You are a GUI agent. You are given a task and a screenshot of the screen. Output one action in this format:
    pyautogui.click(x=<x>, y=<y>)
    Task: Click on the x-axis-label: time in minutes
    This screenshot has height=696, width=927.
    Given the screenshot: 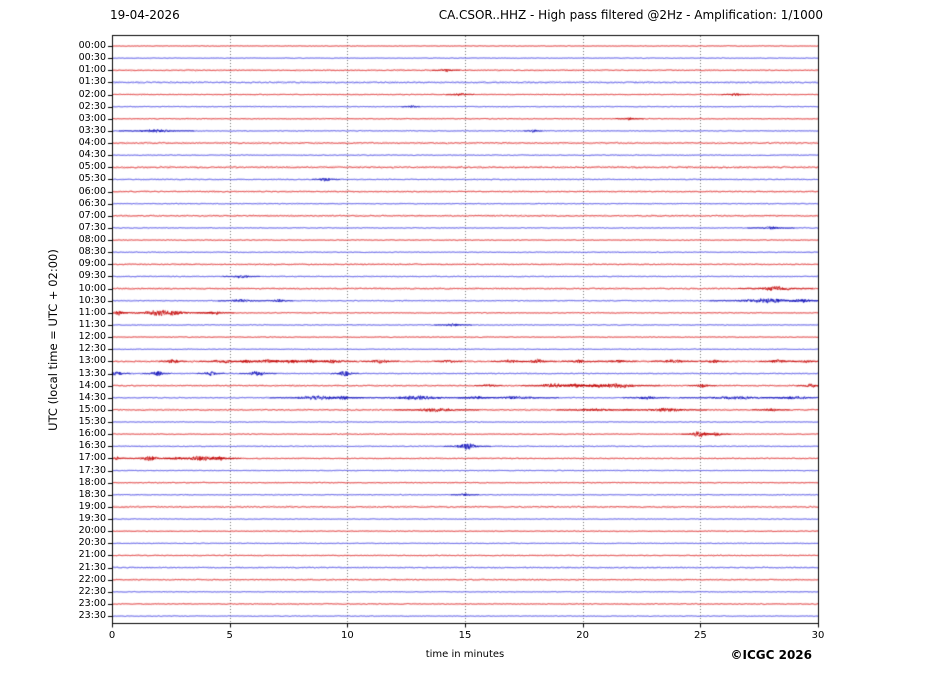 What is the action you would take?
    pyautogui.click(x=465, y=654)
    